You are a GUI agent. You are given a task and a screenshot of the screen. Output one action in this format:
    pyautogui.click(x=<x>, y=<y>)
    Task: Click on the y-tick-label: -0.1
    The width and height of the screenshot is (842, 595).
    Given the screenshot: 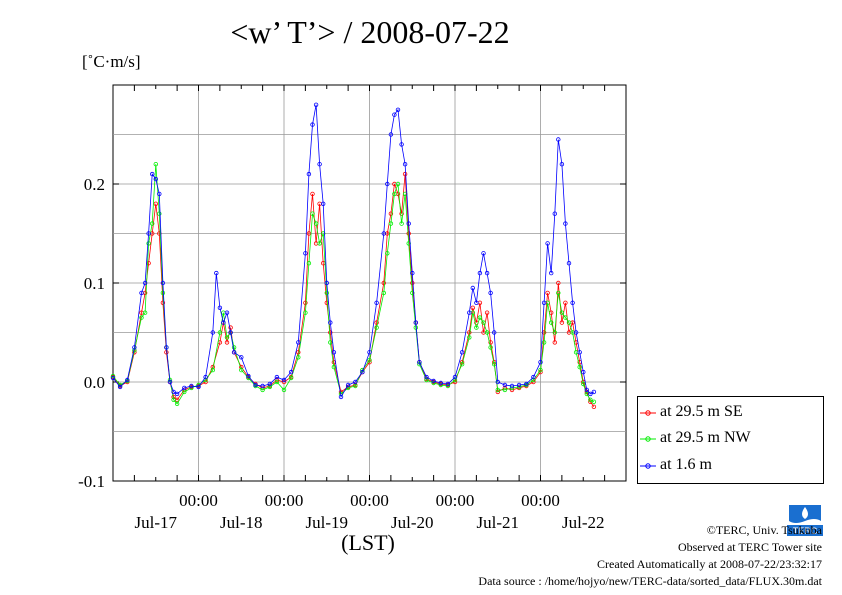 What is the action you would take?
    pyautogui.click(x=91, y=481)
    